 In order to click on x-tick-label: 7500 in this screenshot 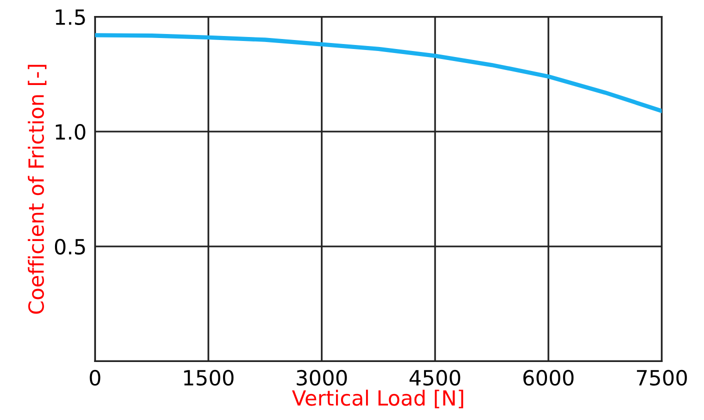, I will do `click(661, 378)`.